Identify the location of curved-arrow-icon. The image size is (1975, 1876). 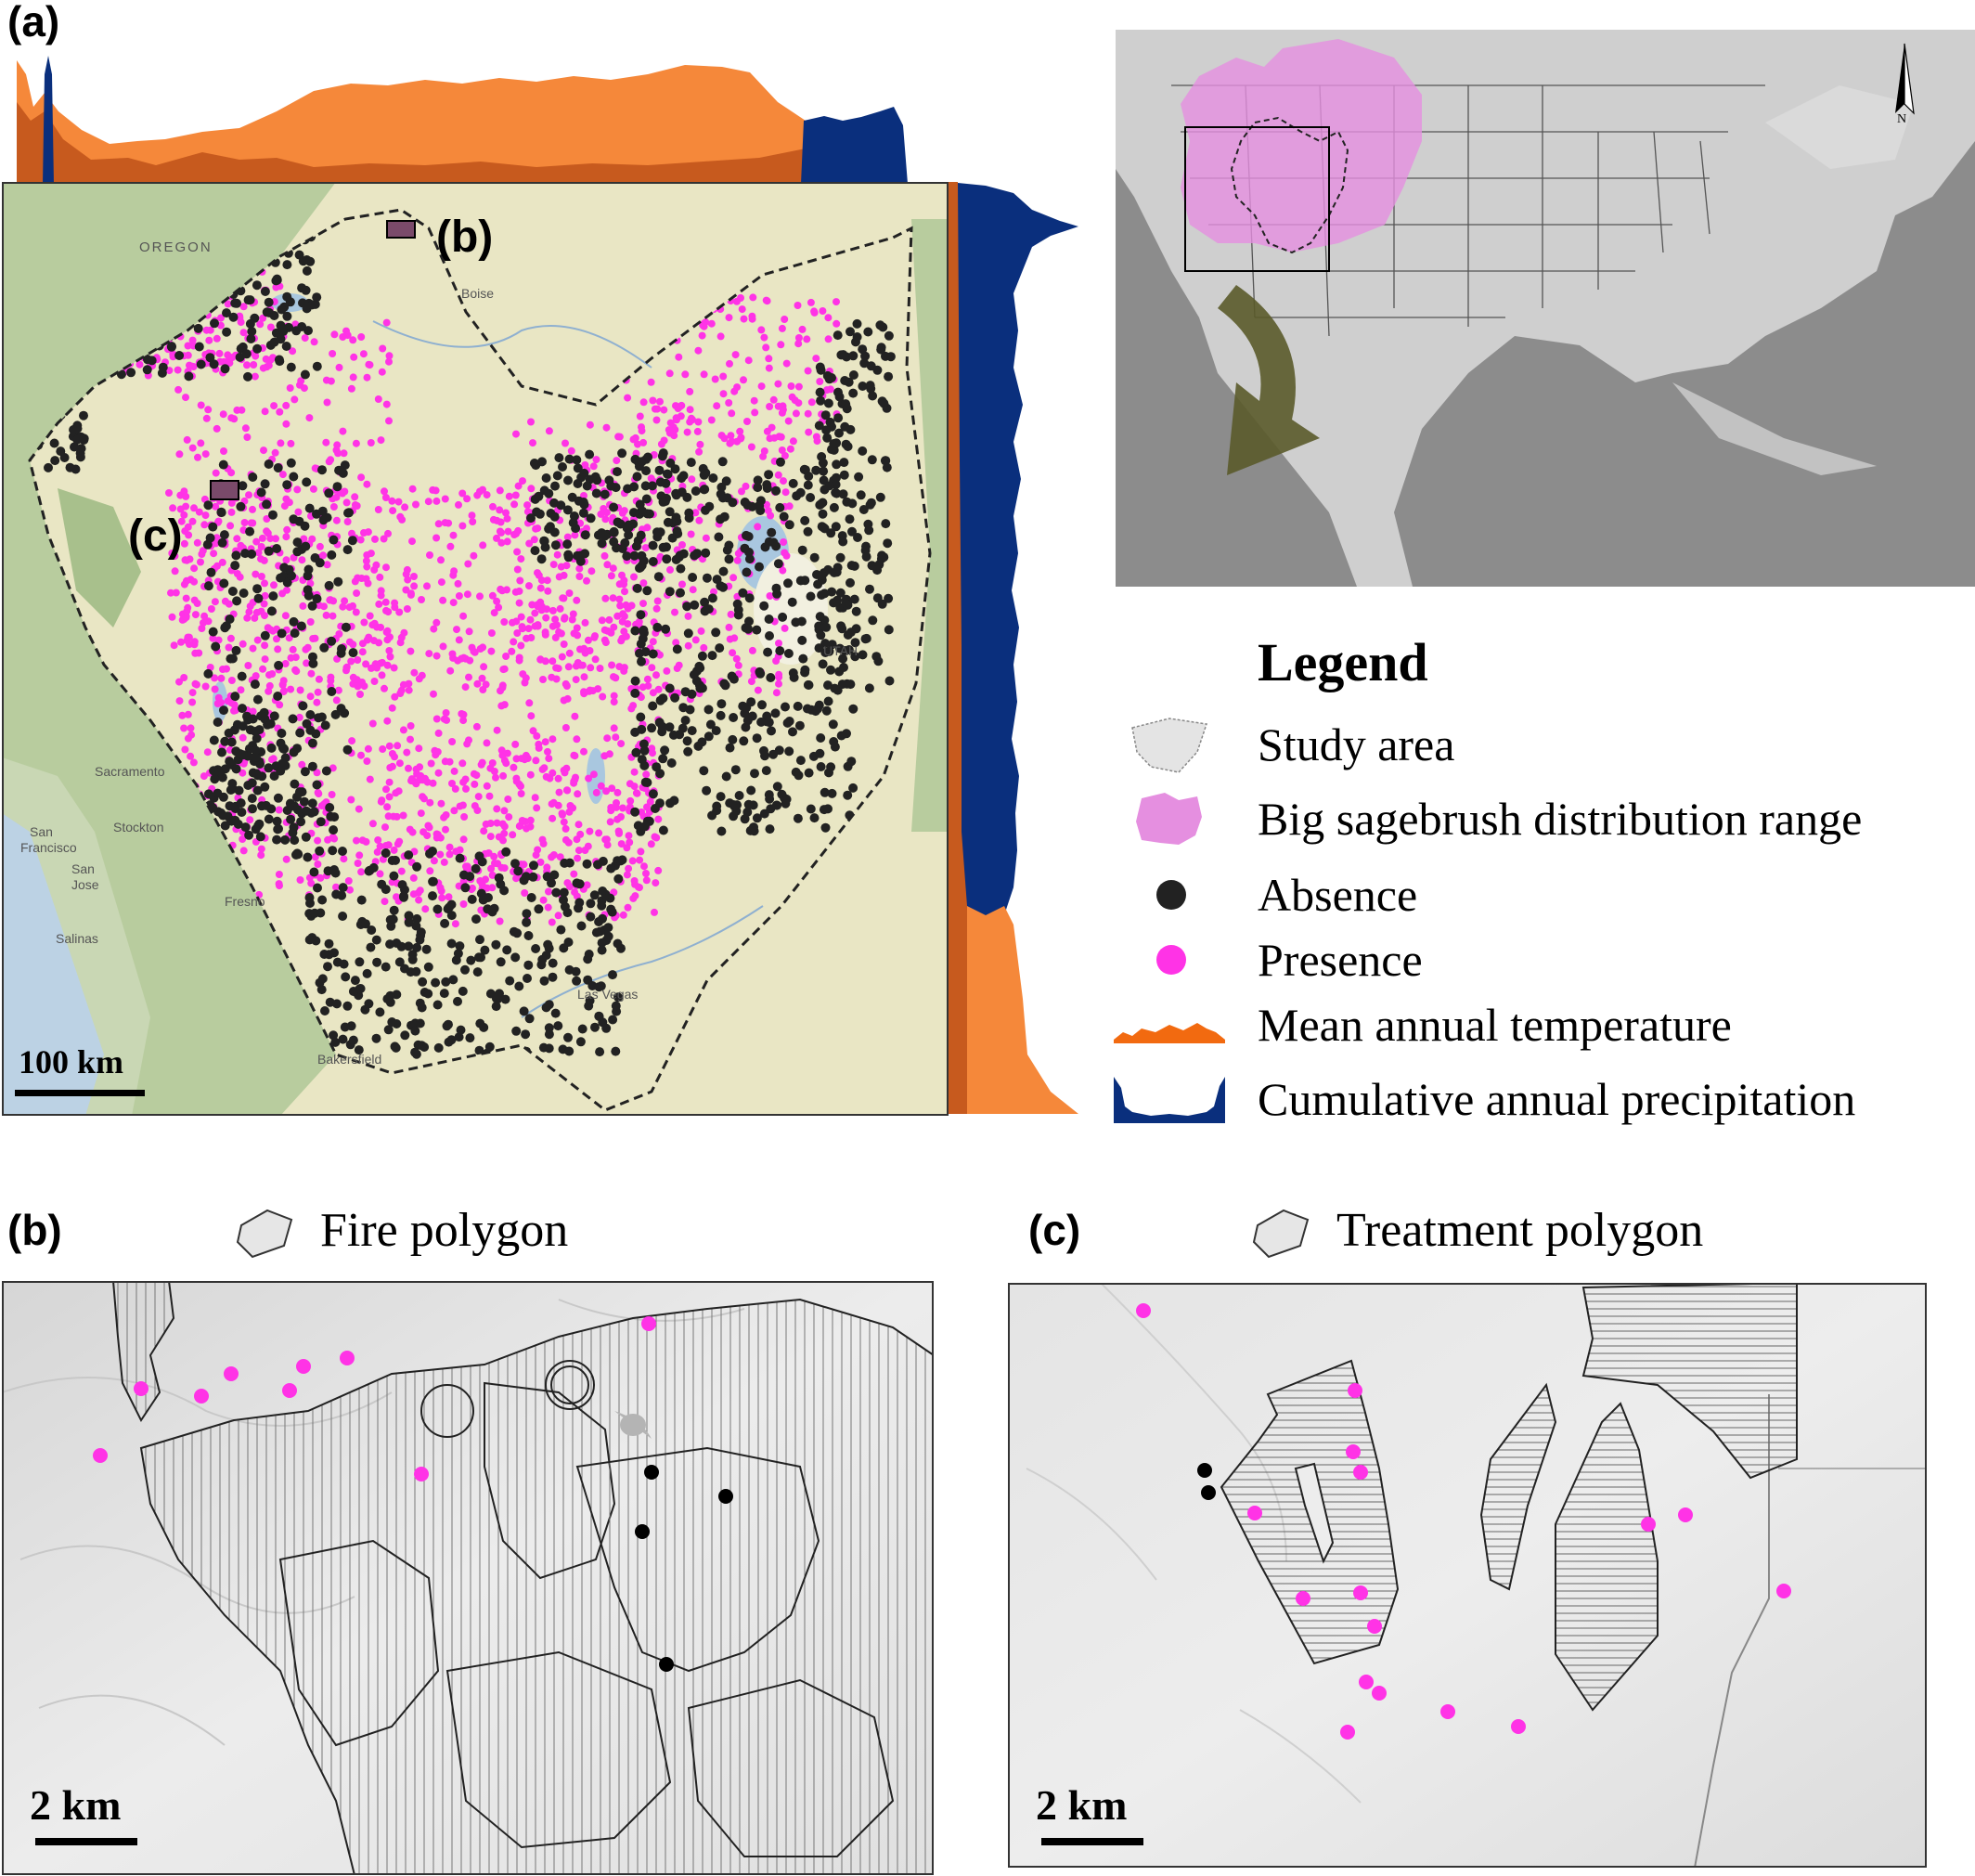
(1269, 380).